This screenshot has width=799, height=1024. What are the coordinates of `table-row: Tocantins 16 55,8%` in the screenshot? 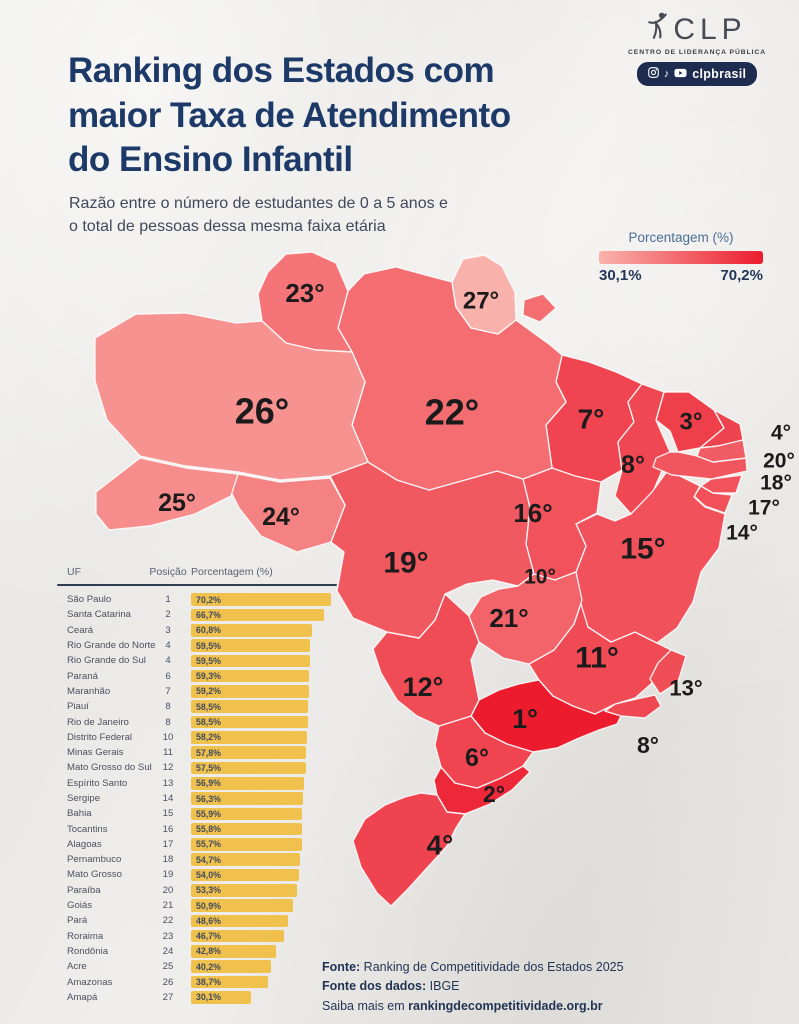 It's located at (197, 828).